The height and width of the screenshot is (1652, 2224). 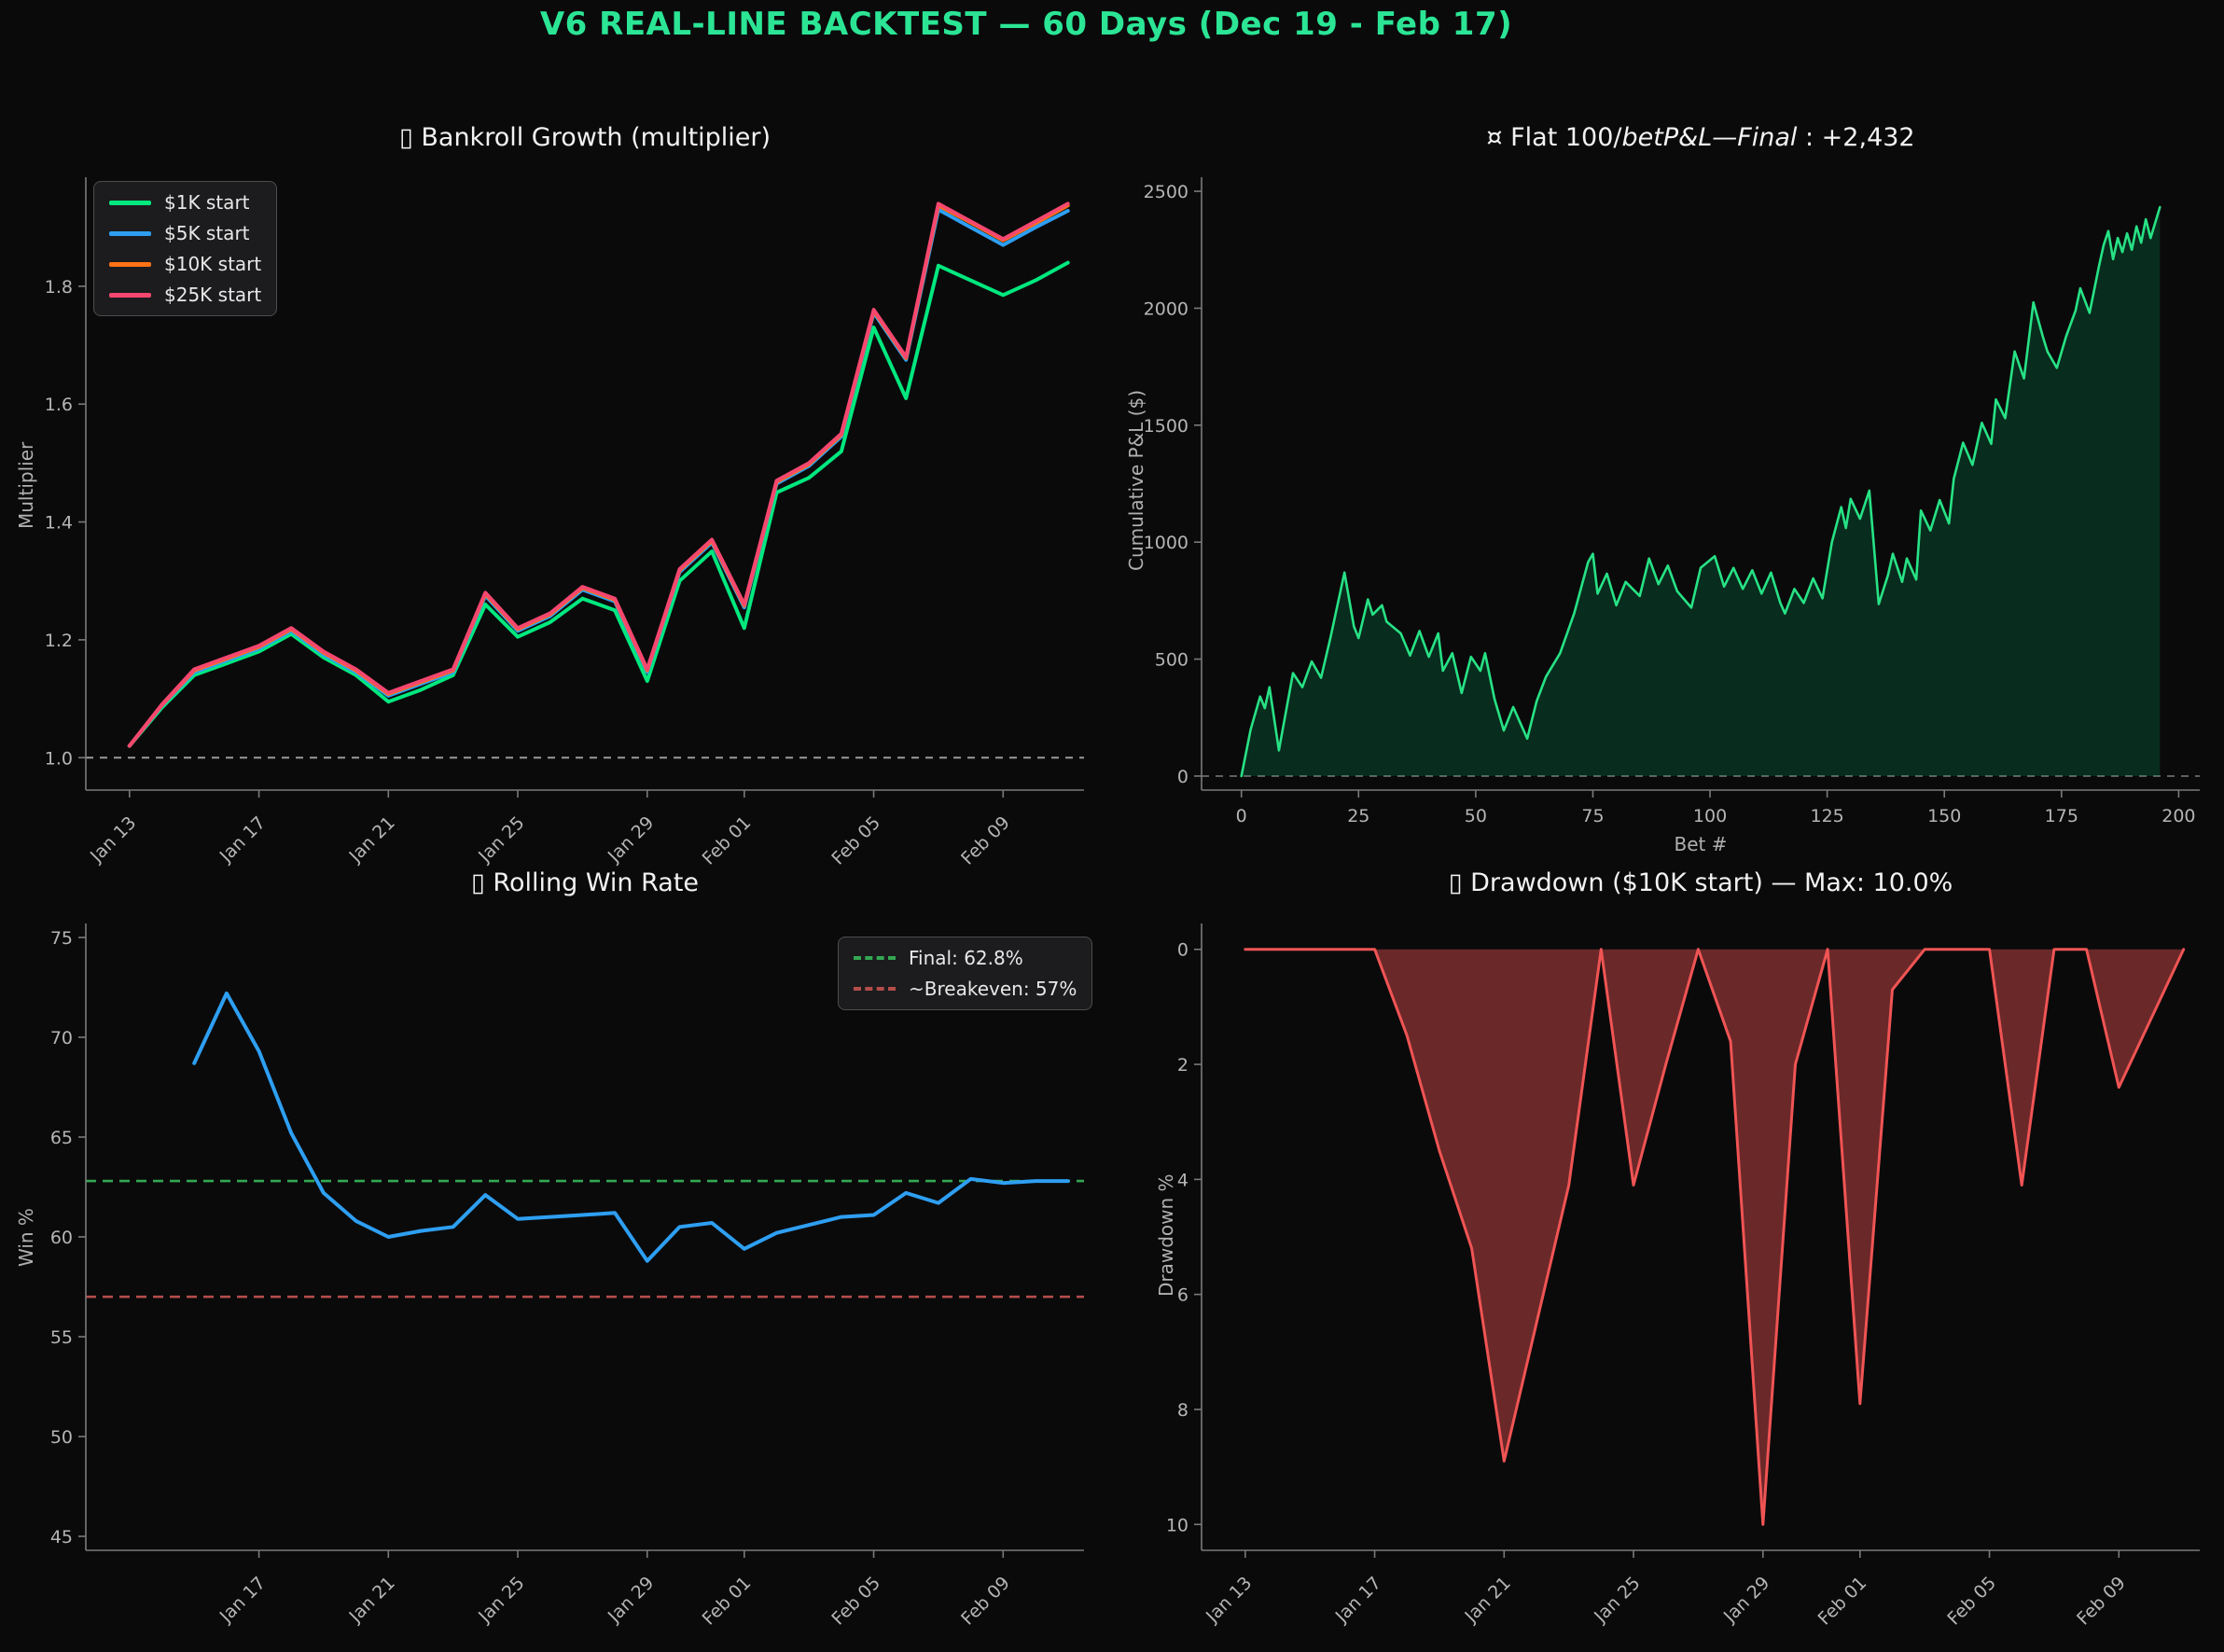 What do you see at coordinates (585, 883) in the screenshot?
I see `chart-title-winrate: ▯ Rolling Win Rate` at bounding box center [585, 883].